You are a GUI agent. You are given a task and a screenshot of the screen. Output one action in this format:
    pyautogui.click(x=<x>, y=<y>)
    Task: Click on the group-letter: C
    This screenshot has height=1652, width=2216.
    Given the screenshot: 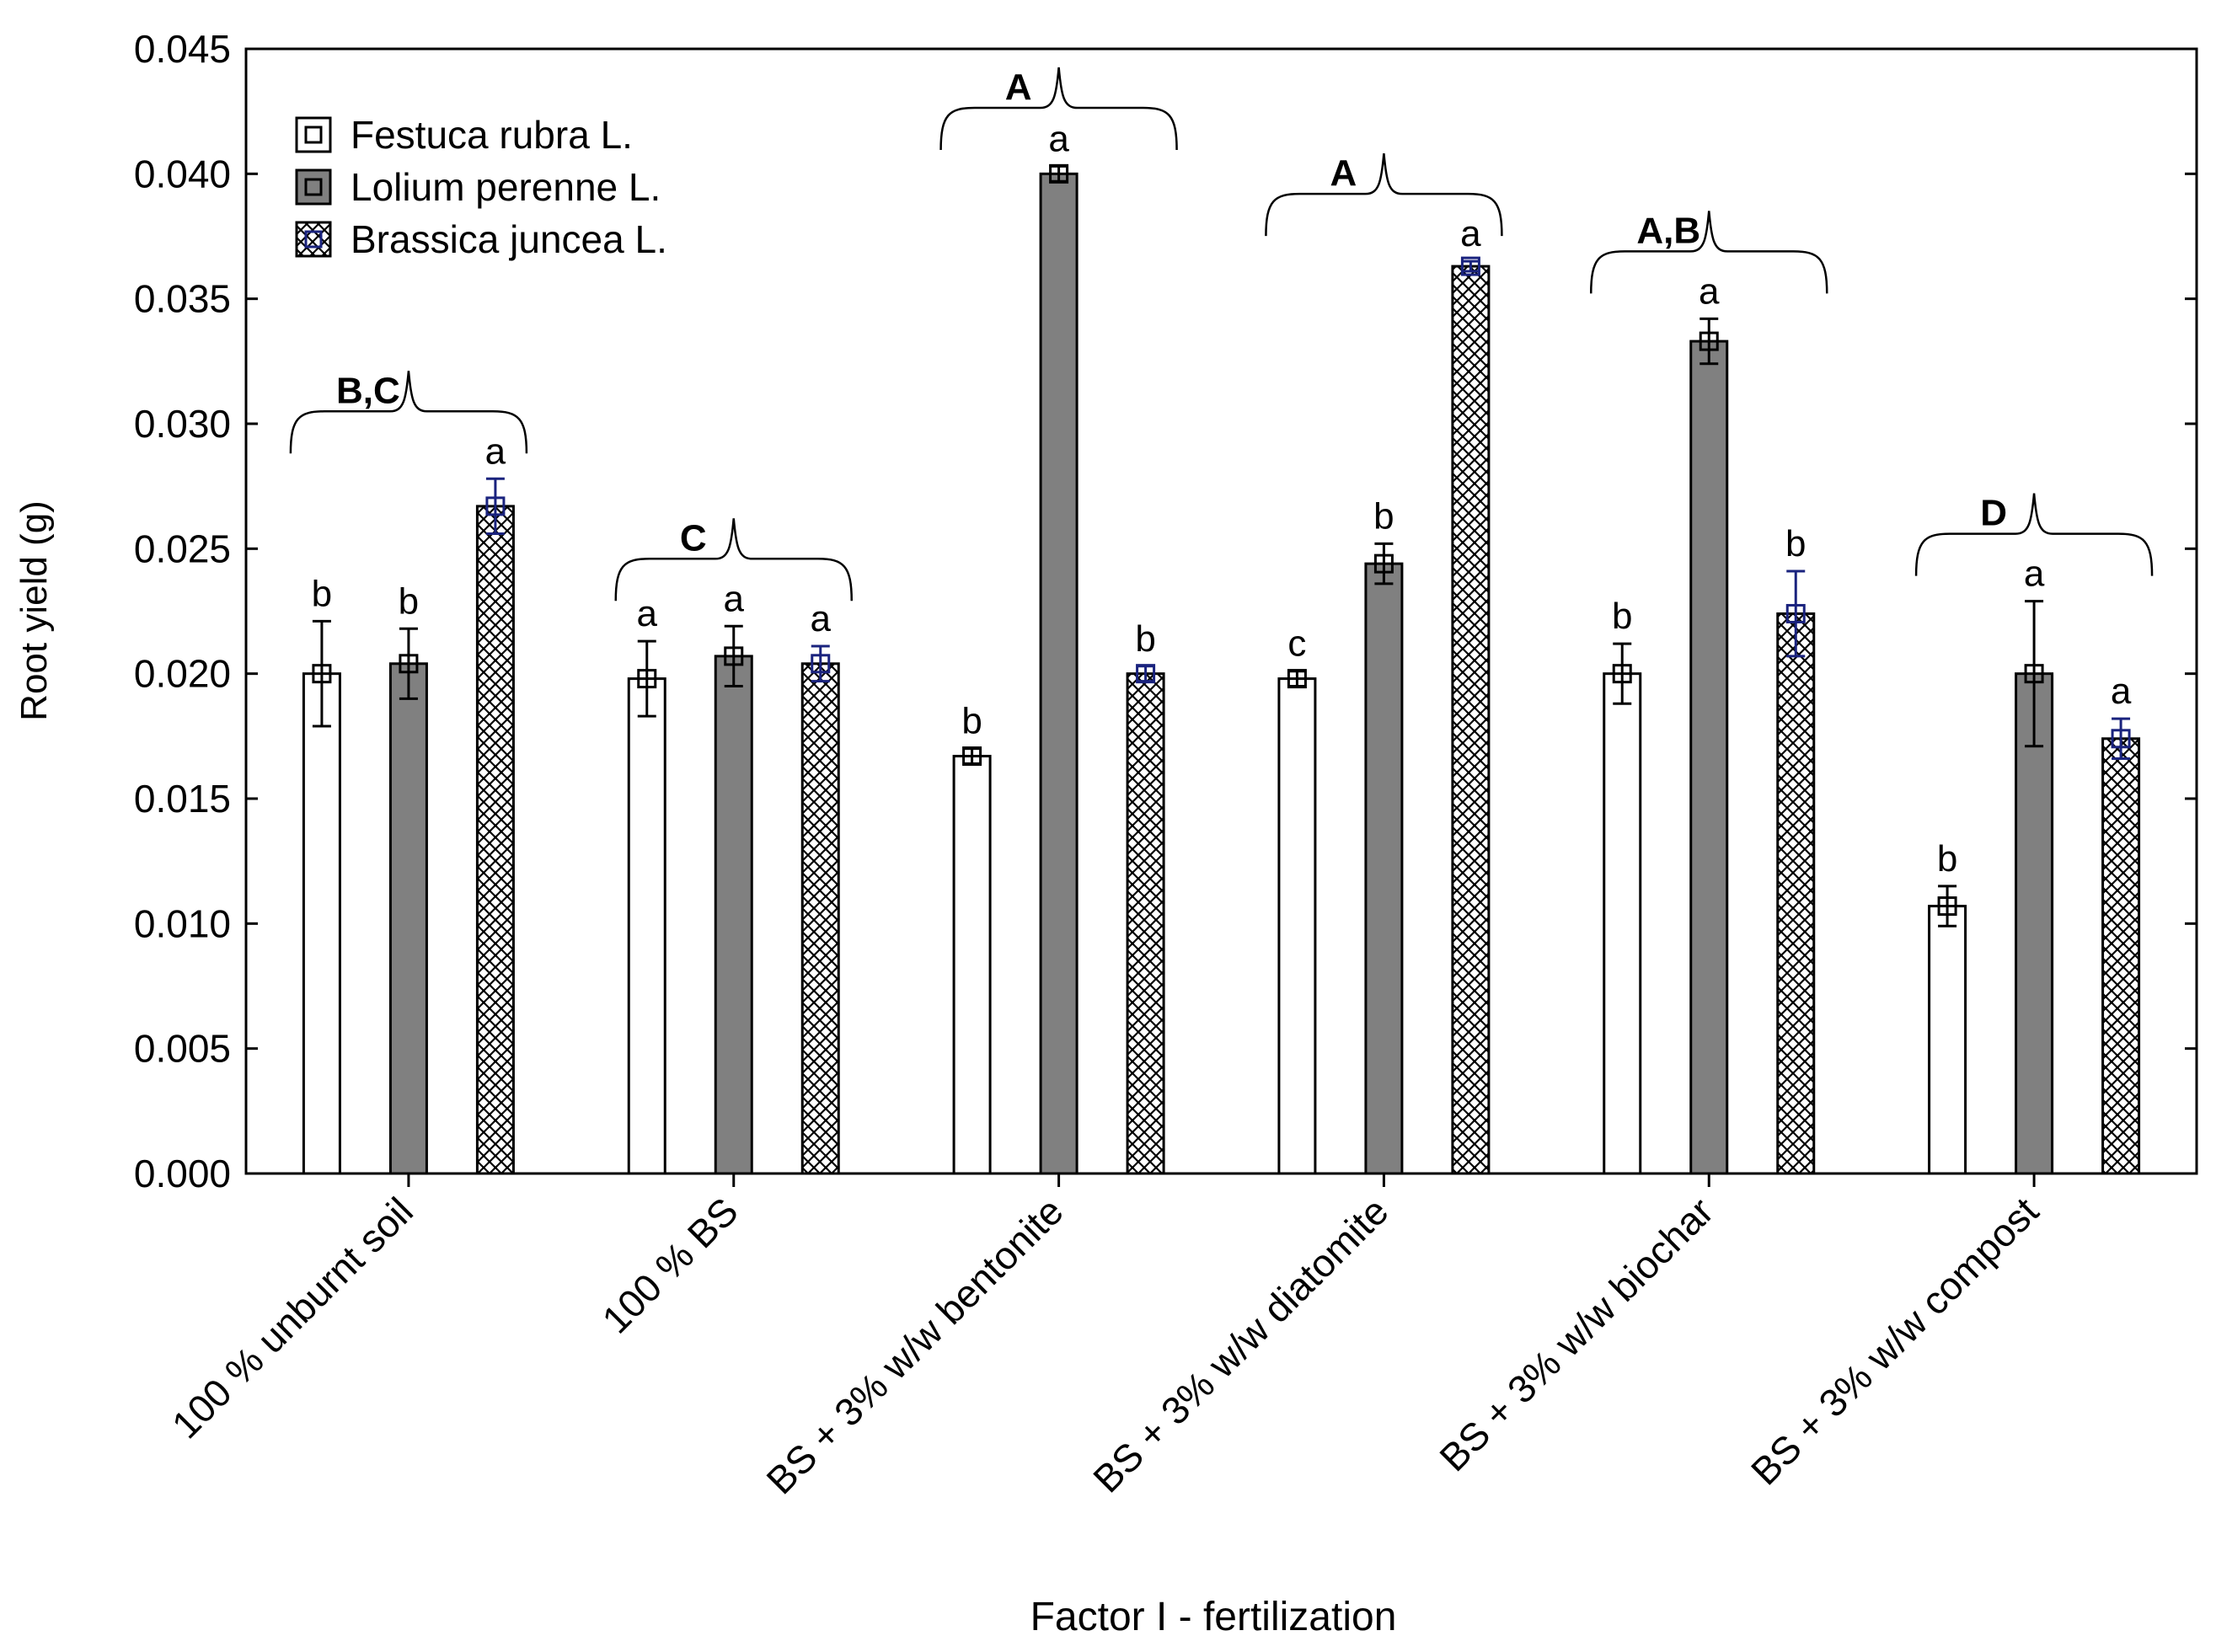 What is the action you would take?
    pyautogui.click(x=693, y=538)
    